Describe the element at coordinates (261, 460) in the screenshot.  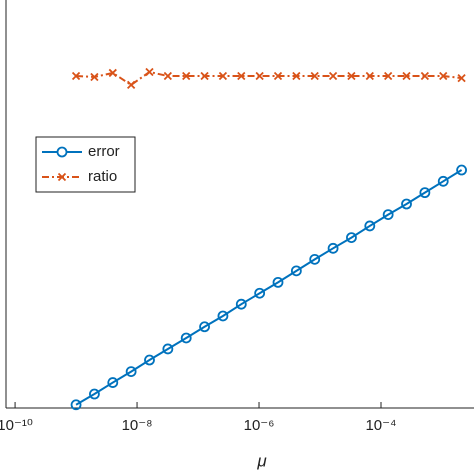
I see `x-axis-label: μ` at that location.